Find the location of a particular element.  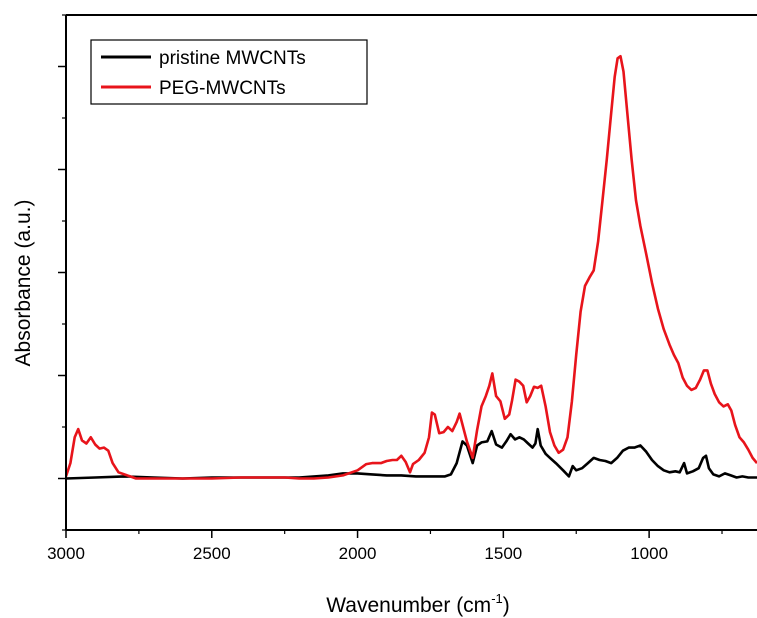

legend-box is located at coordinates (229, 72).